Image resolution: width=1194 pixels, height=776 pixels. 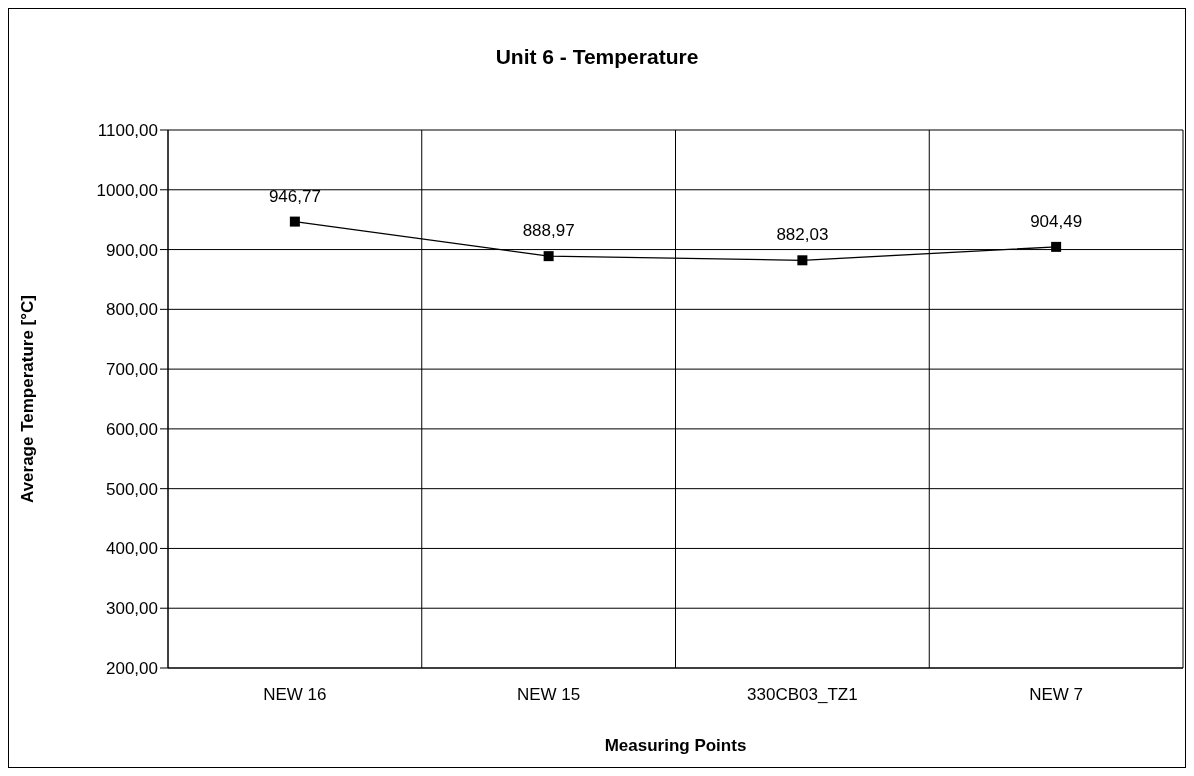 What do you see at coordinates (1056, 221) in the screenshot?
I see `data-label: 904,49` at bounding box center [1056, 221].